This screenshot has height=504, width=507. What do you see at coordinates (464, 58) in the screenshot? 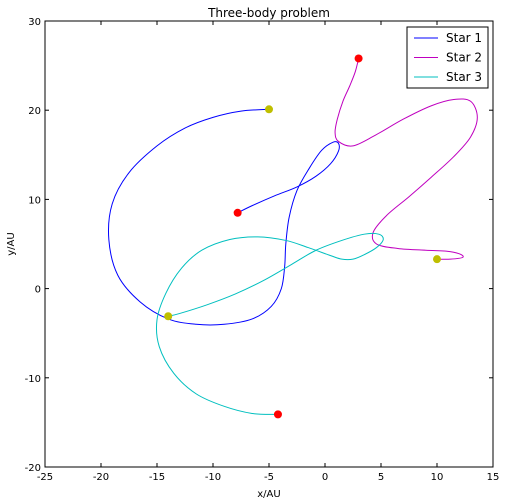
I see `legend-entry-2: Star 2` at bounding box center [464, 58].